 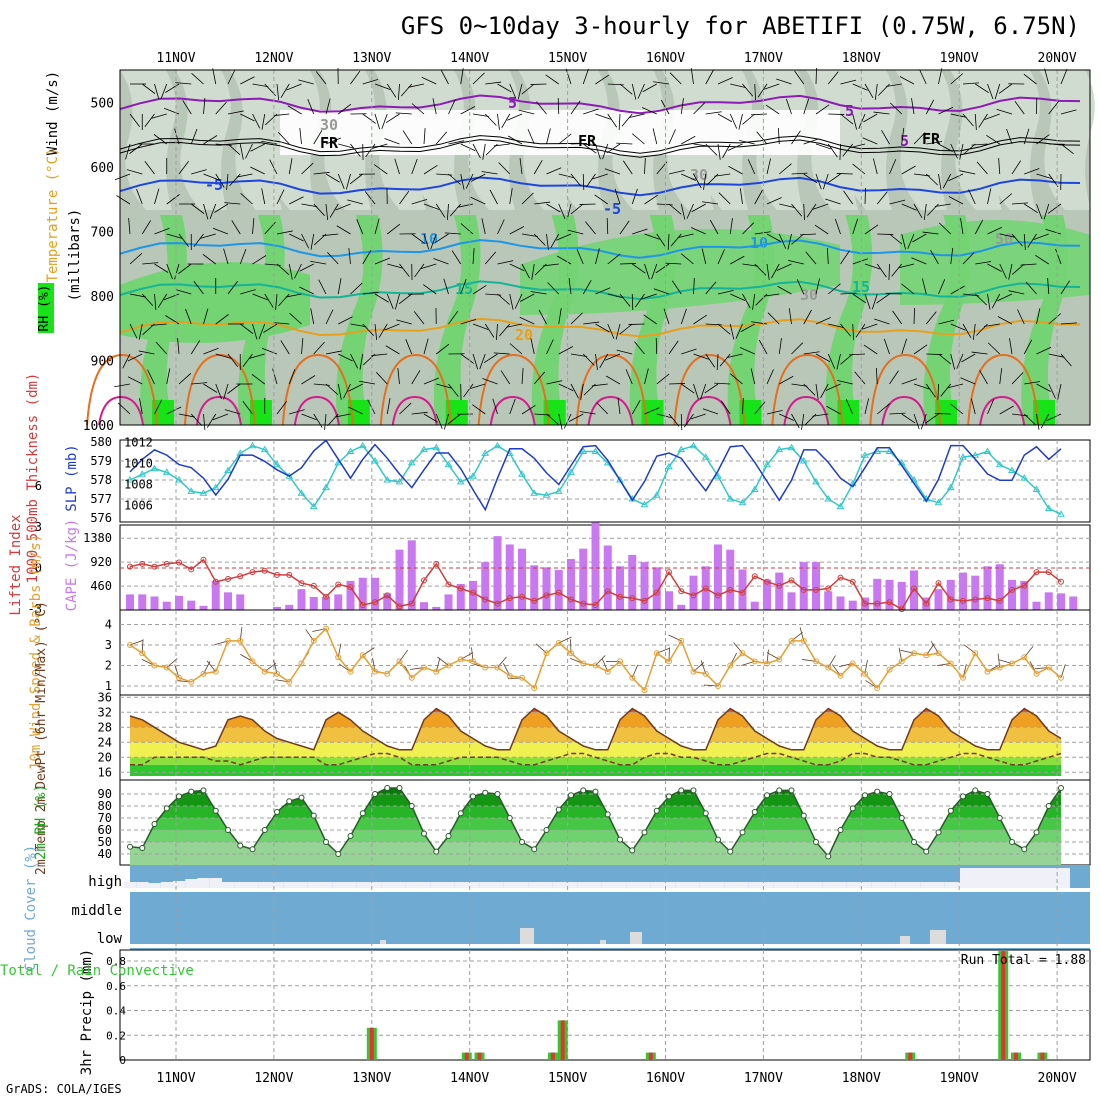 What do you see at coordinates (552, 1056) in the screenshot?
I see `convective-bar` at bounding box center [552, 1056].